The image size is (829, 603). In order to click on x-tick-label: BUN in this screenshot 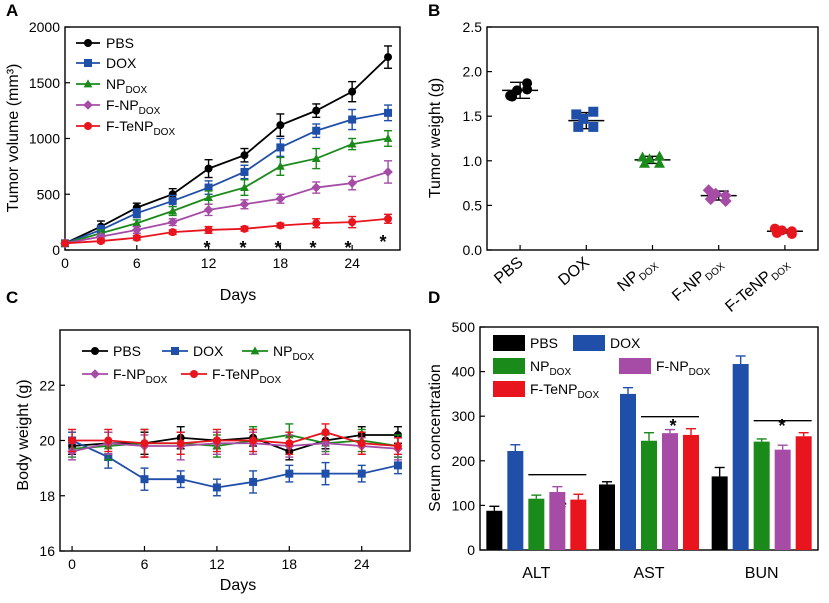, I will do `click(762, 573)`.